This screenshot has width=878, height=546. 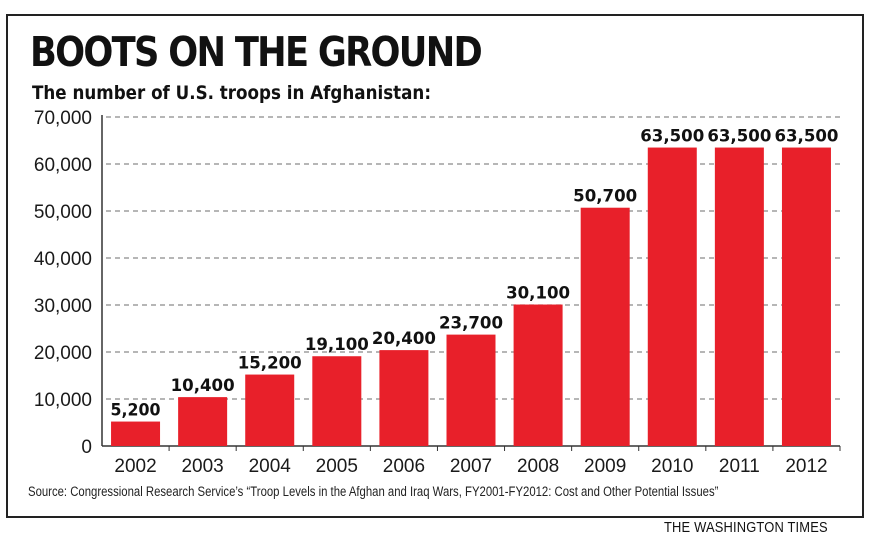 I want to click on x-tick-label: 2007, so click(x=471, y=466).